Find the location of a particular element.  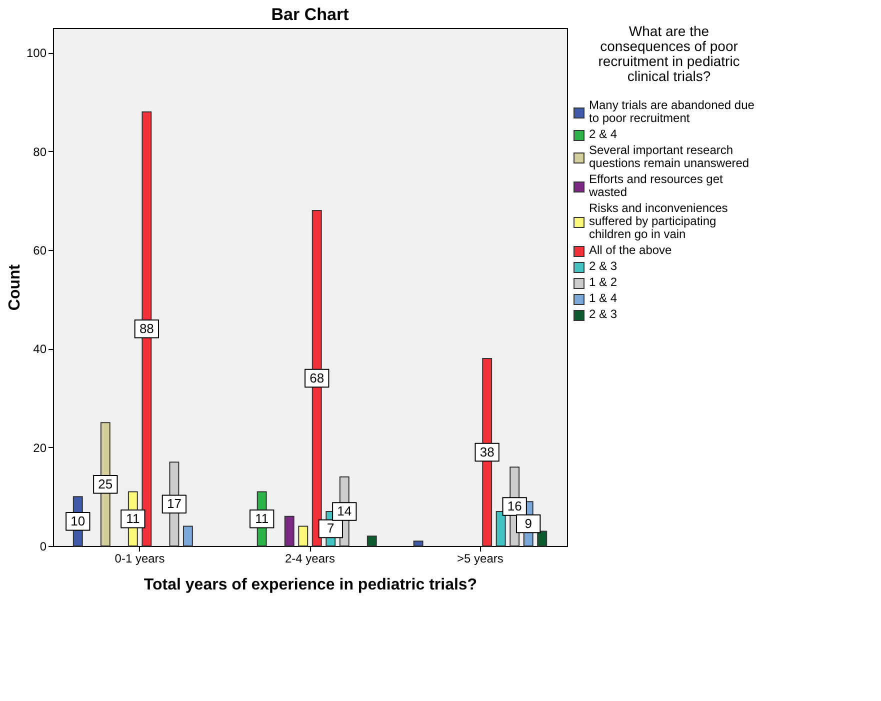

legend-label: Risks and inconveniences suffered by participating children go in vain is located at coordinates (658, 221).